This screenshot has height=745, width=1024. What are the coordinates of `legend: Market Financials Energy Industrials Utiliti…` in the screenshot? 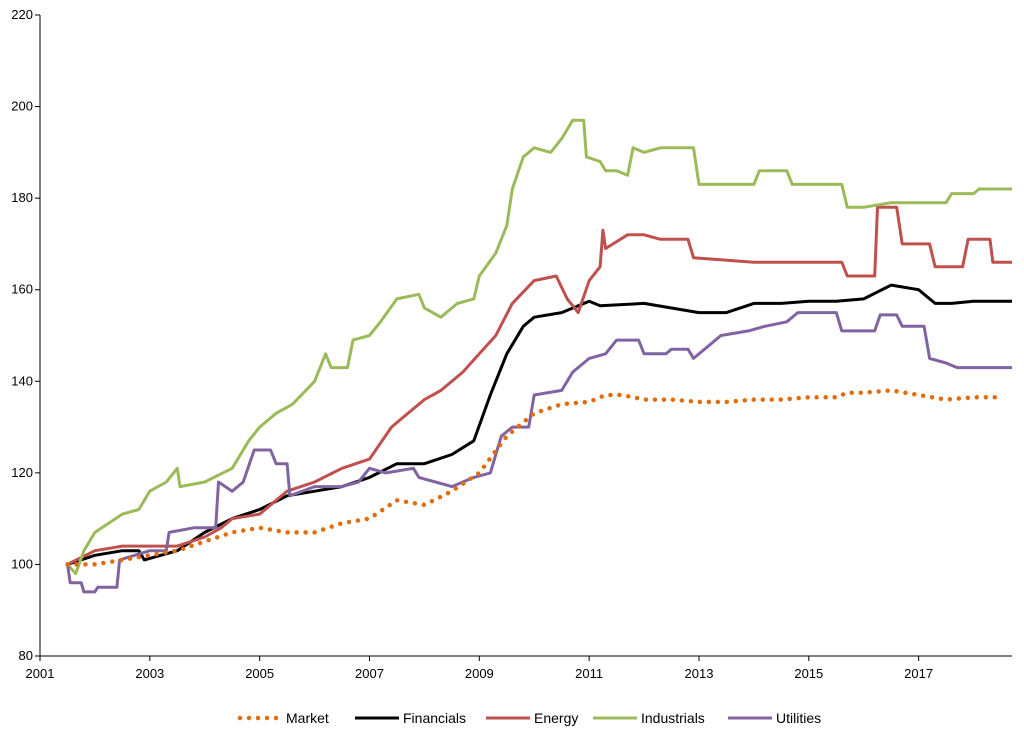 It's located at (529, 718).